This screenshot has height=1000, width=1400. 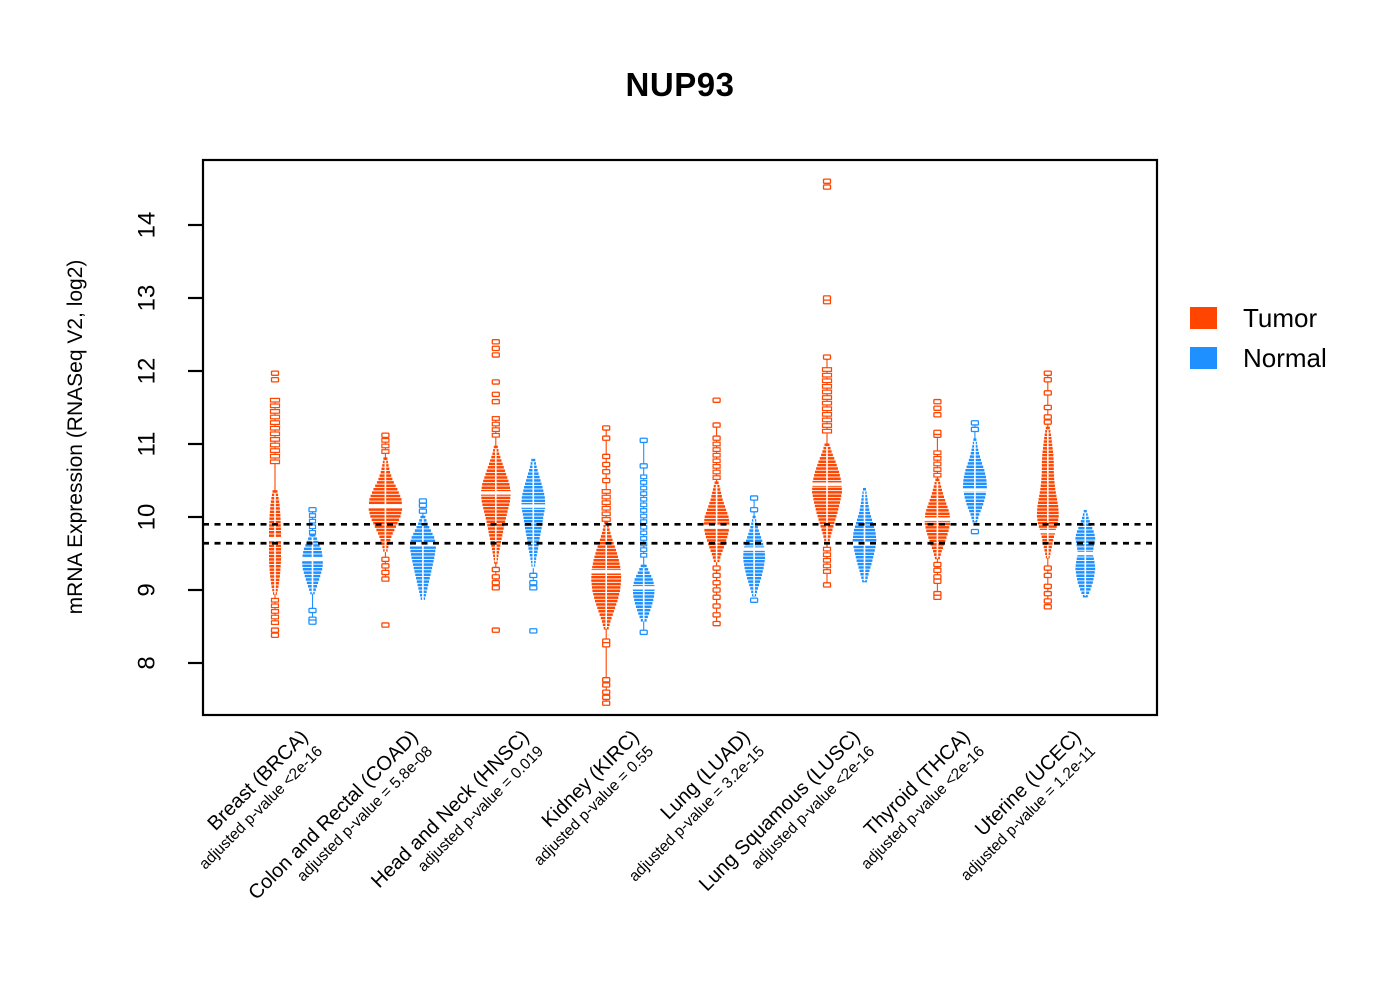 I want to click on y-tick-label: 12, so click(x=147, y=371).